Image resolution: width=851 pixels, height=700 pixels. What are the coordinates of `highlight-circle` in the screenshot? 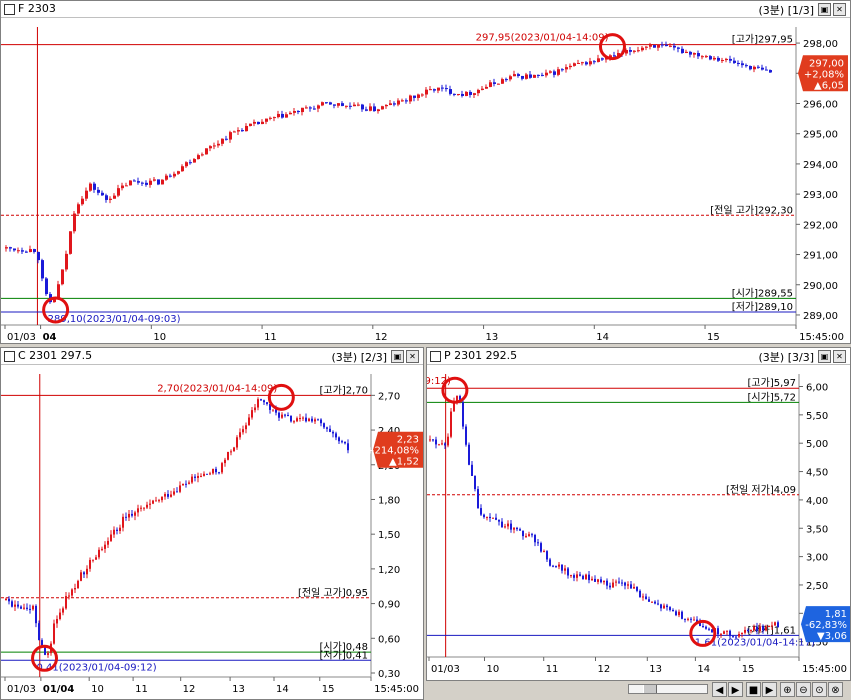 It's located at (455, 390).